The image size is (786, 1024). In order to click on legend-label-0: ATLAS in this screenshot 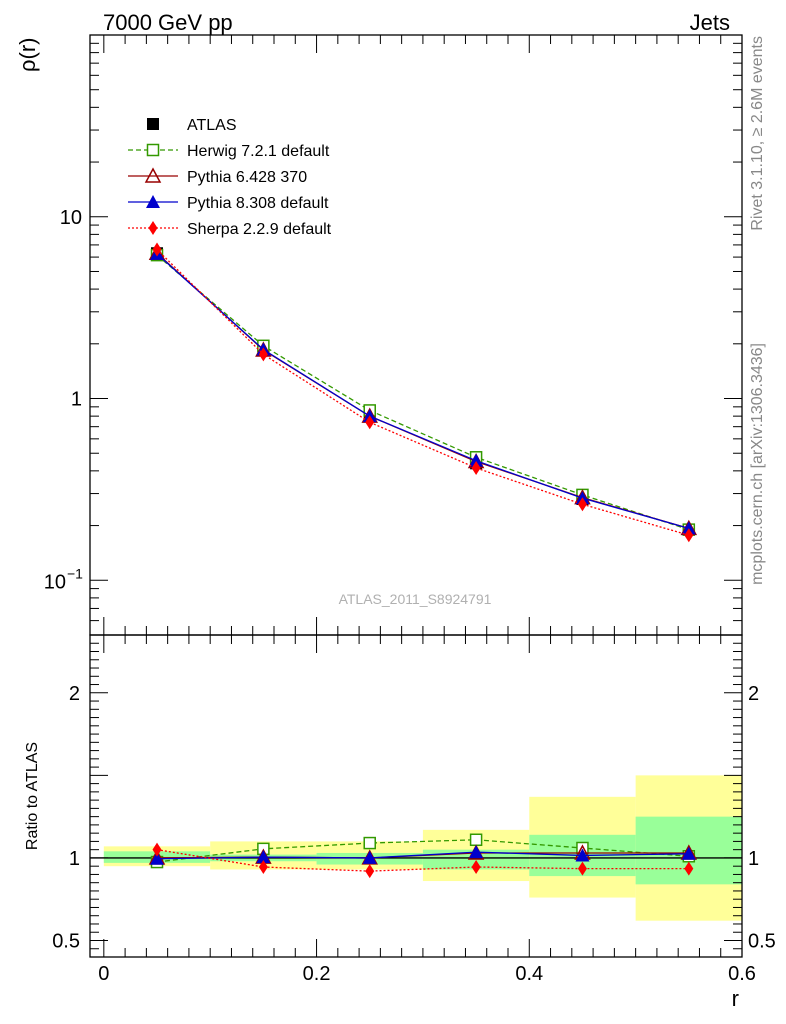, I will do `click(212, 125)`.